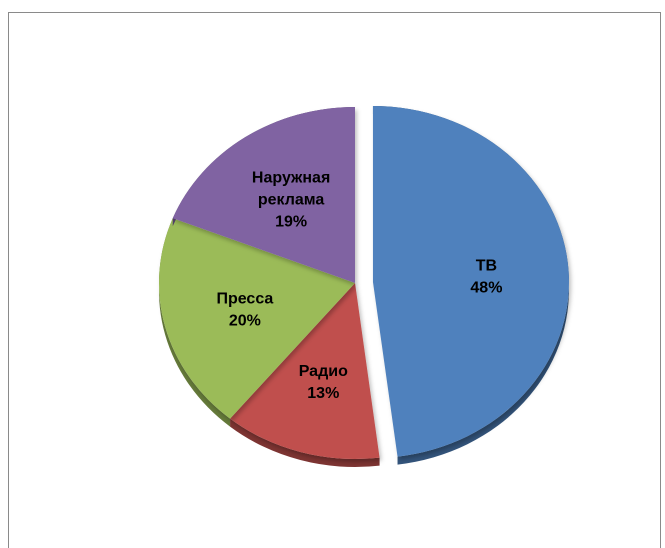 The image size is (665, 548). I want to click on pie-value-label: 19%, so click(291, 222).